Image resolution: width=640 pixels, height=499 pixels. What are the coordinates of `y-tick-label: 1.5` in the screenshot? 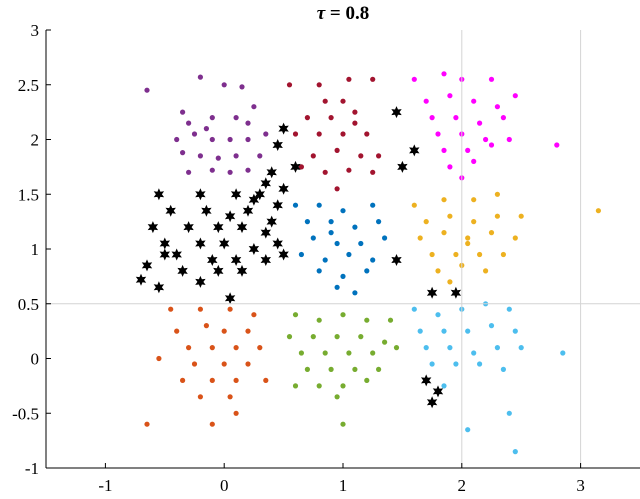 It's located at (28, 194).